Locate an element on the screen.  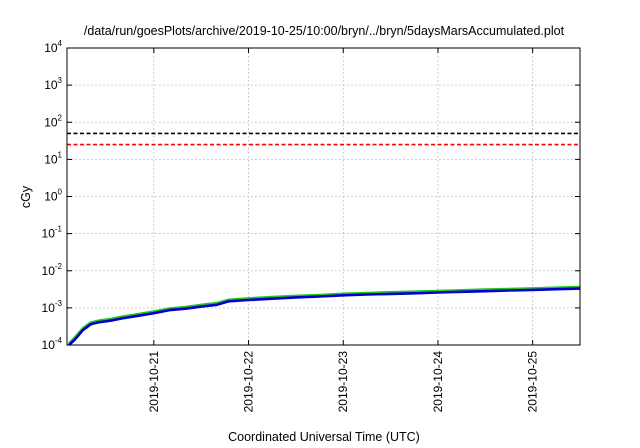
y-tick-label: 10⁻⁴ is located at coordinates (52, 344).